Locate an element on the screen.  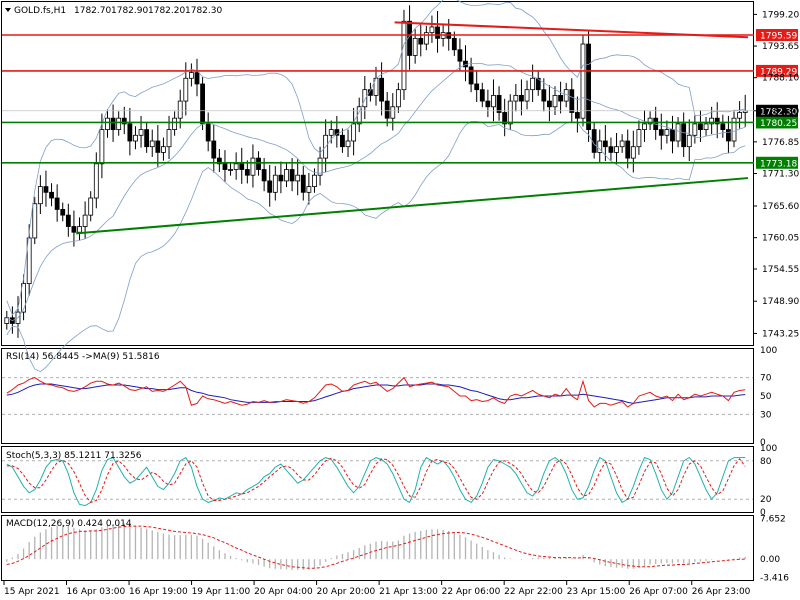
current-price-label-bg is located at coordinates (777, 110).